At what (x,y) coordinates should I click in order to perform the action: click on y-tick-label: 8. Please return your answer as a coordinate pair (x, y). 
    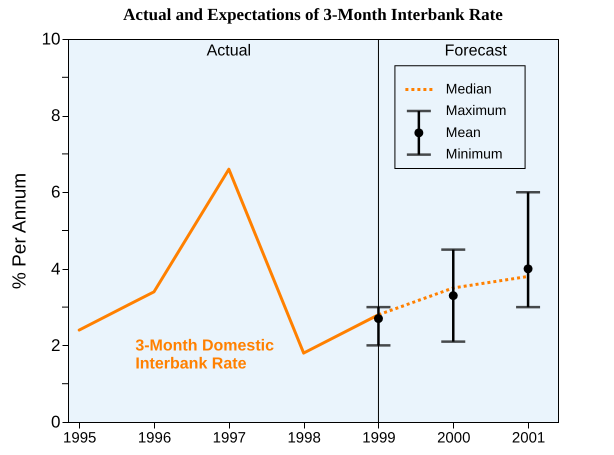
    Looking at the image, I should click on (55, 116).